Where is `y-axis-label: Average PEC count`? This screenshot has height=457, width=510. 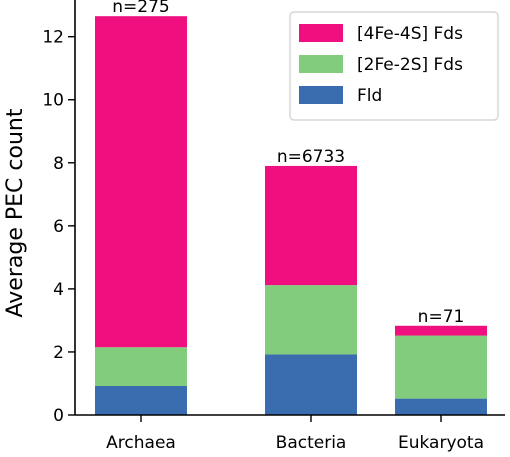 y-axis-label: Average PEC count is located at coordinates (15, 212).